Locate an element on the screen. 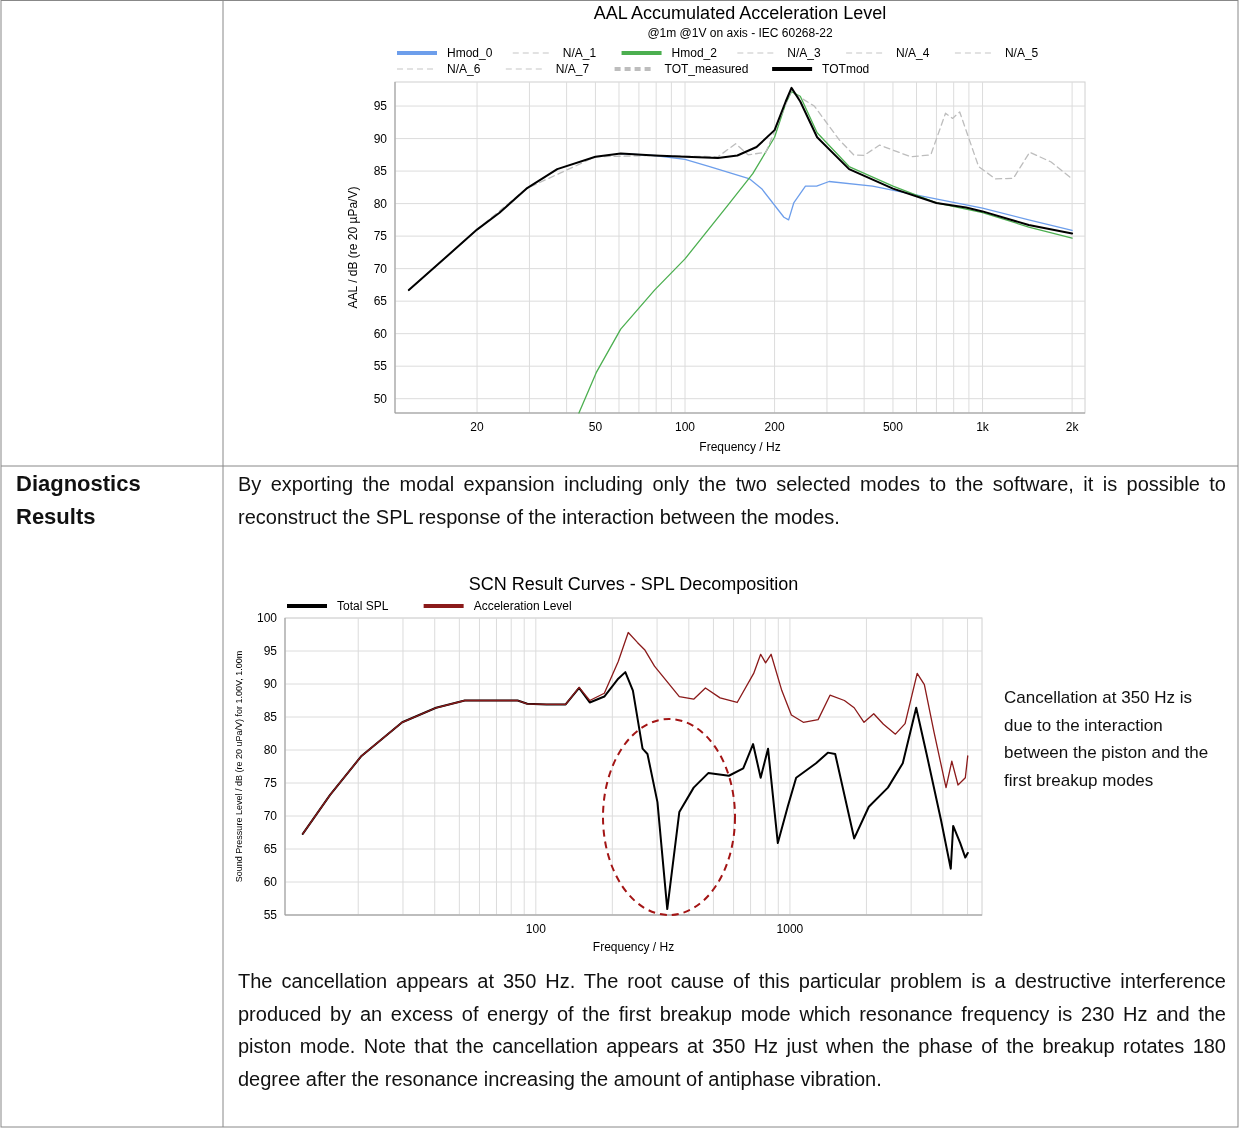 The image size is (1239, 1128). x-tick-label: 100 is located at coordinates (685, 427).